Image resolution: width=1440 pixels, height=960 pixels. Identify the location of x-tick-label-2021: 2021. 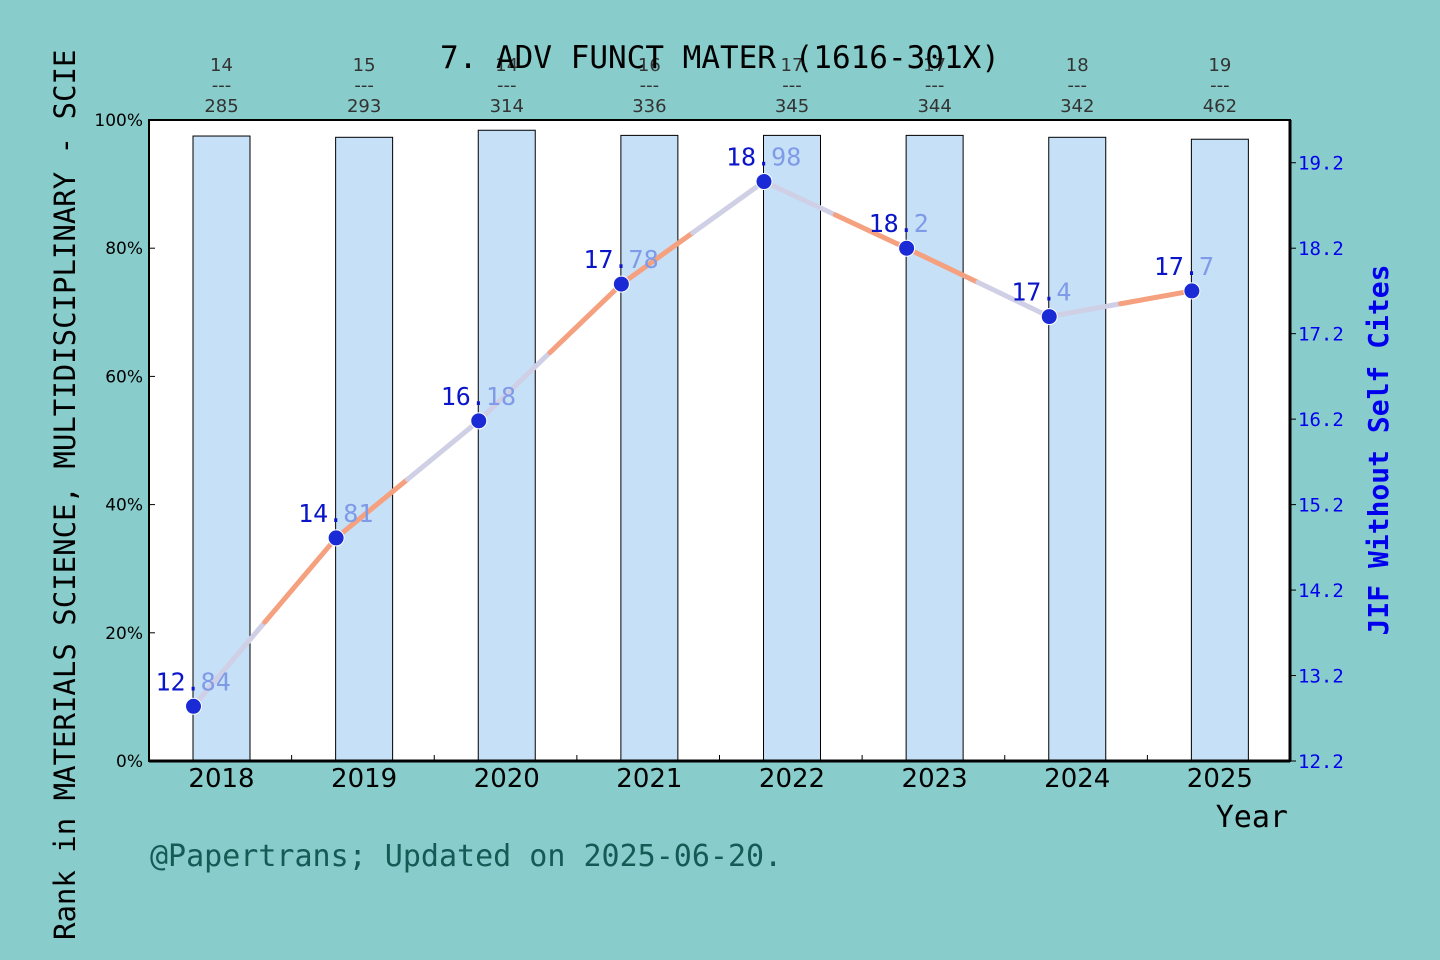
(649, 779).